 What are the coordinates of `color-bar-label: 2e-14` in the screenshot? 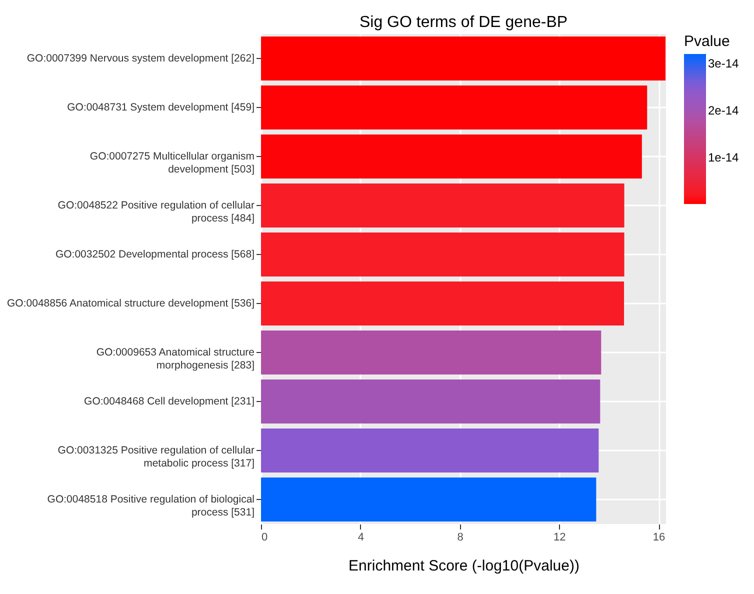 It's located at (724, 110).